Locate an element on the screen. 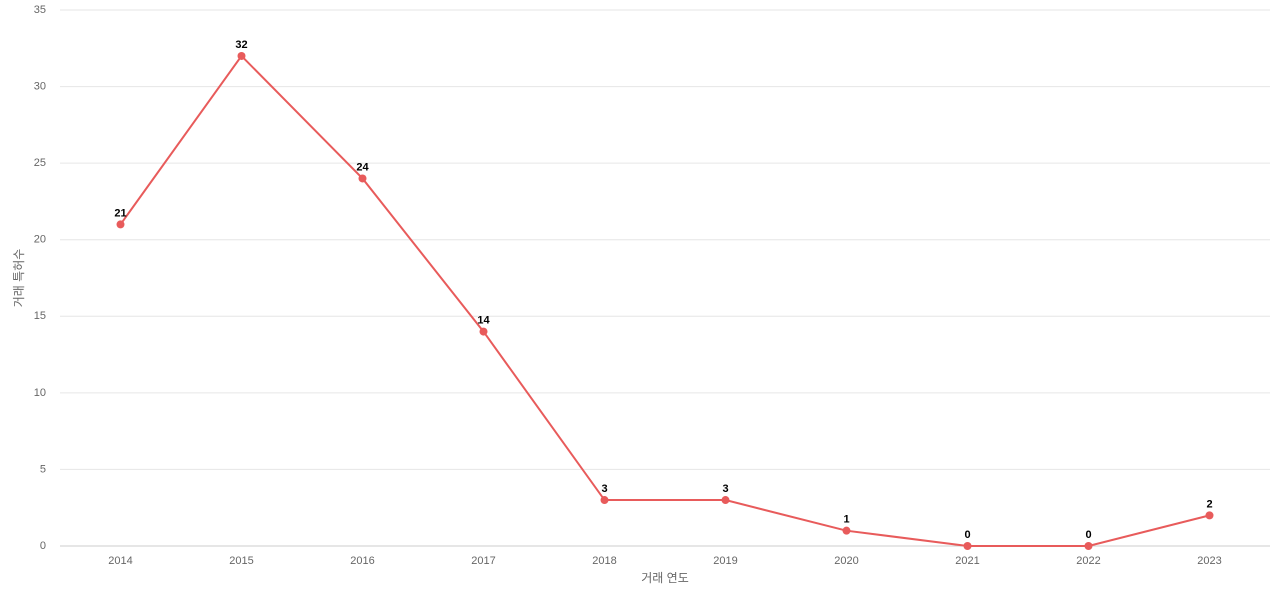 This screenshot has height=600, width=1280. y-tick-label: 10 is located at coordinates (40, 393).